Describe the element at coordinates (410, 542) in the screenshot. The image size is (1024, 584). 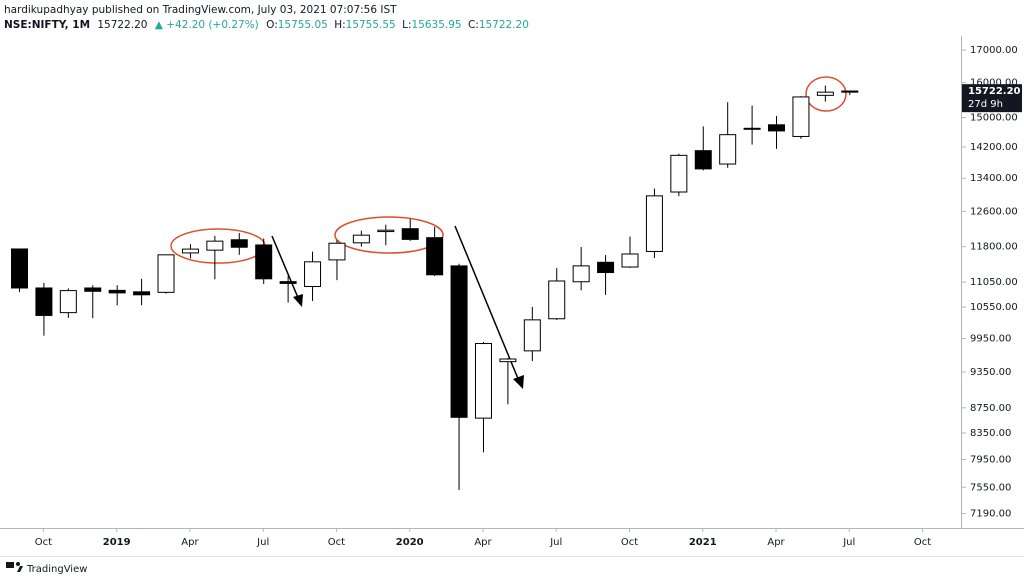
I see `x-tick-label: 2020` at that location.